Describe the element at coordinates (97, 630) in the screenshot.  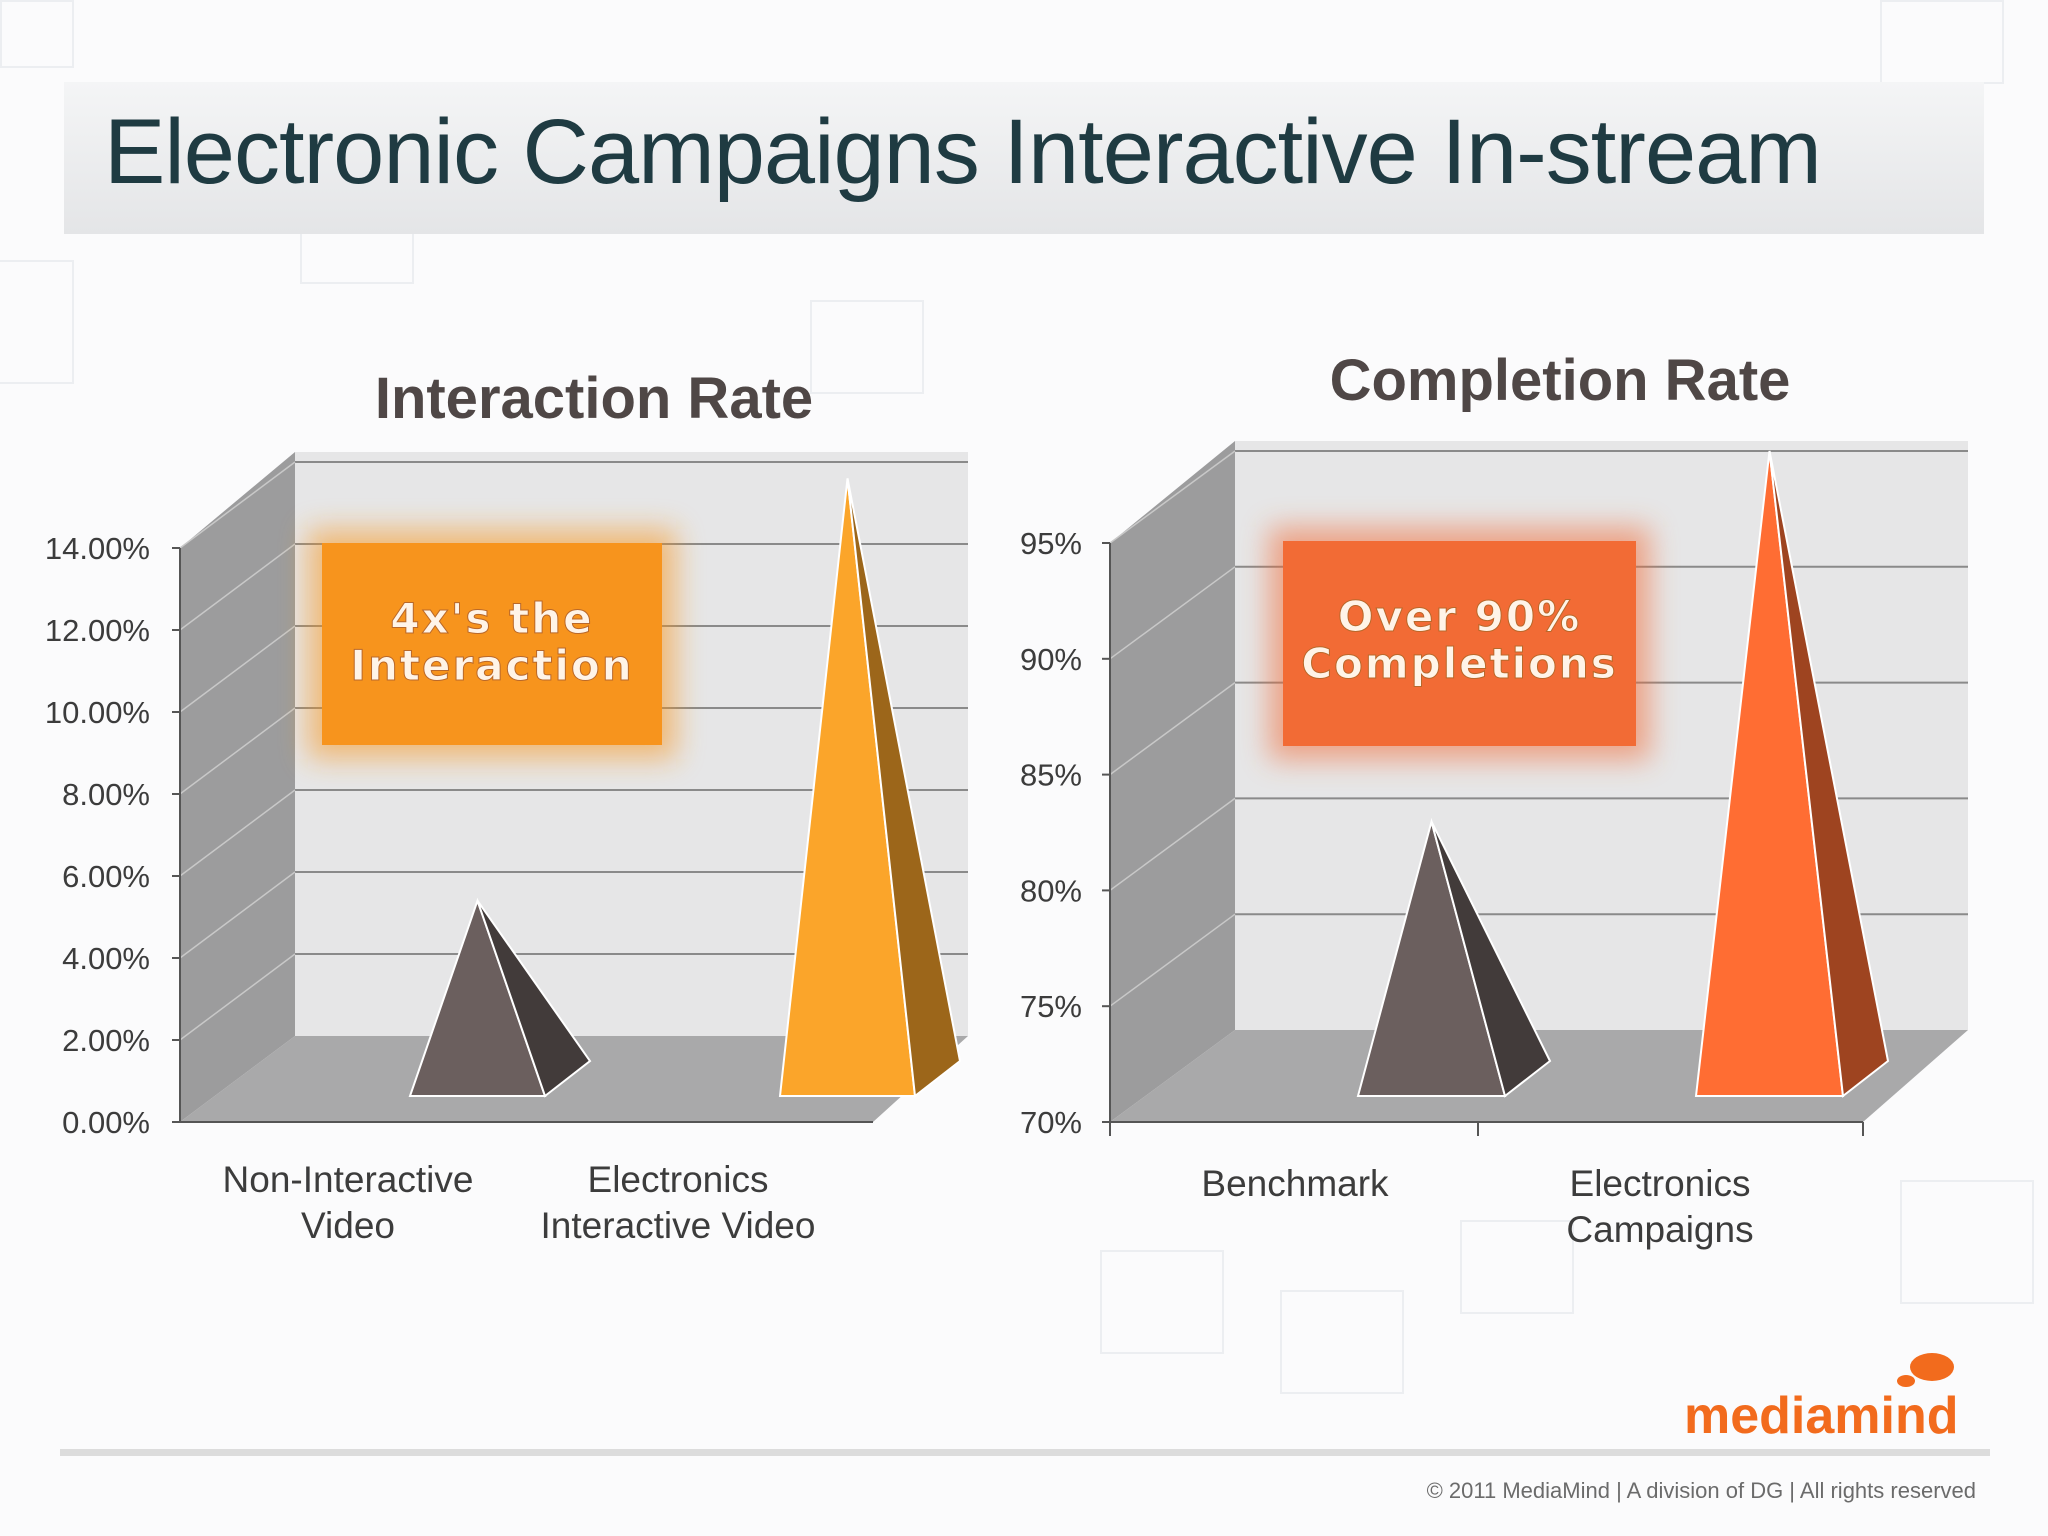
I see `y-tick-label: 12.00%` at that location.